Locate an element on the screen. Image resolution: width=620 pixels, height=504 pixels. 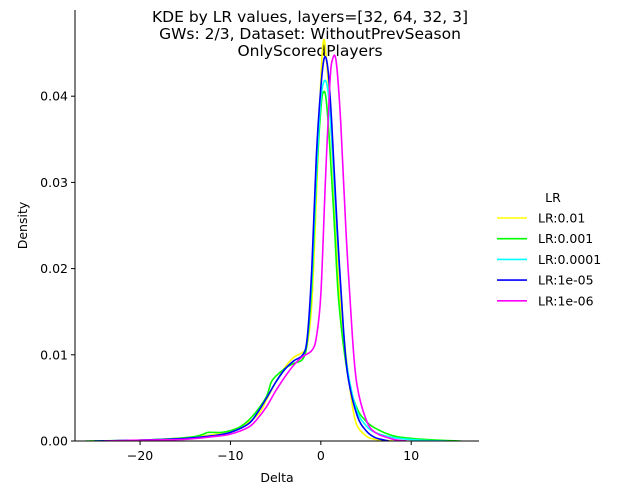
x-tick-label: 0 is located at coordinates (321, 455).